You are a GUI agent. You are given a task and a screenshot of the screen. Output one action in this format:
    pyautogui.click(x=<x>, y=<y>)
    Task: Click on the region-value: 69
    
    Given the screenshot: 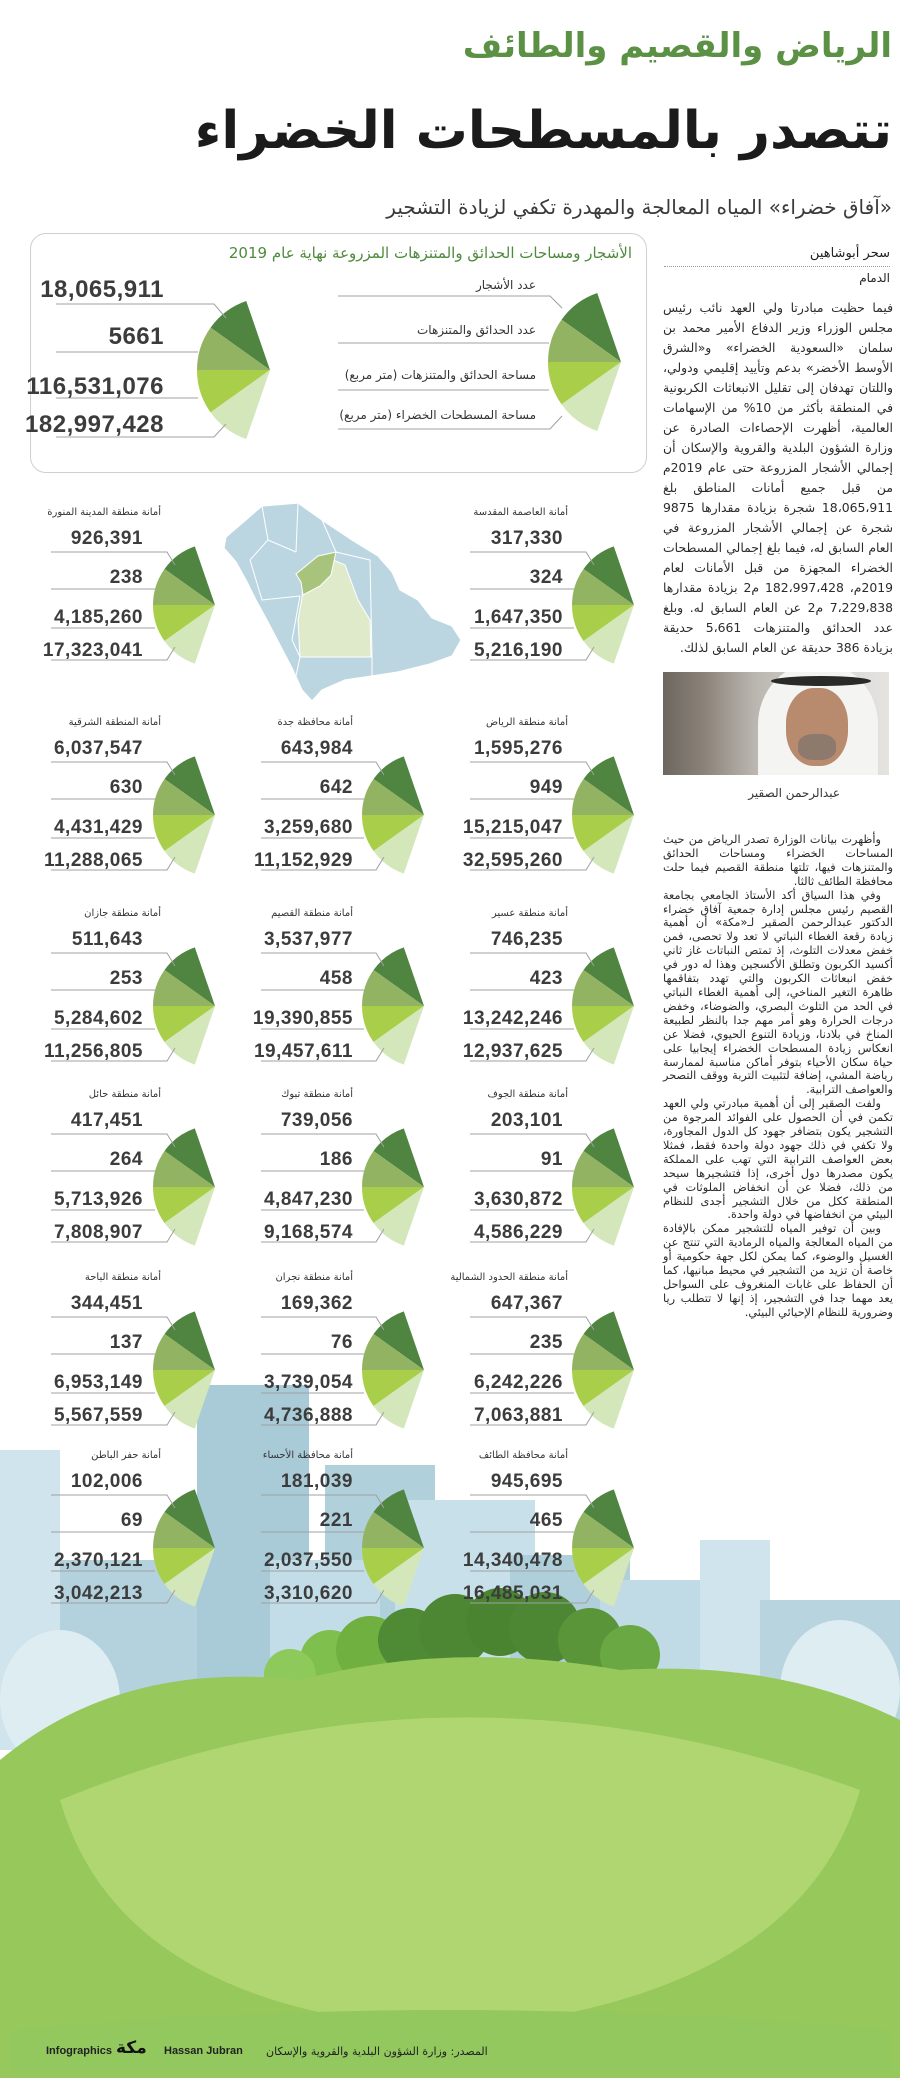 What is the action you would take?
    pyautogui.click(x=131, y=1520)
    